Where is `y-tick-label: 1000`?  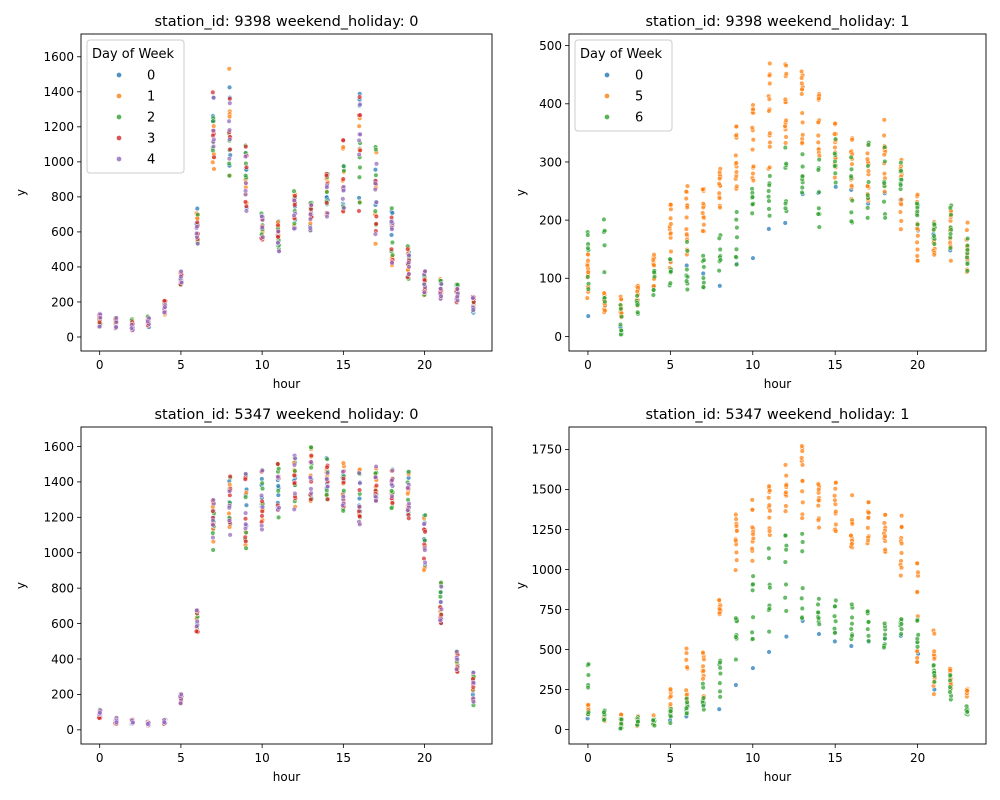 y-tick-label: 1000 is located at coordinates (58, 162).